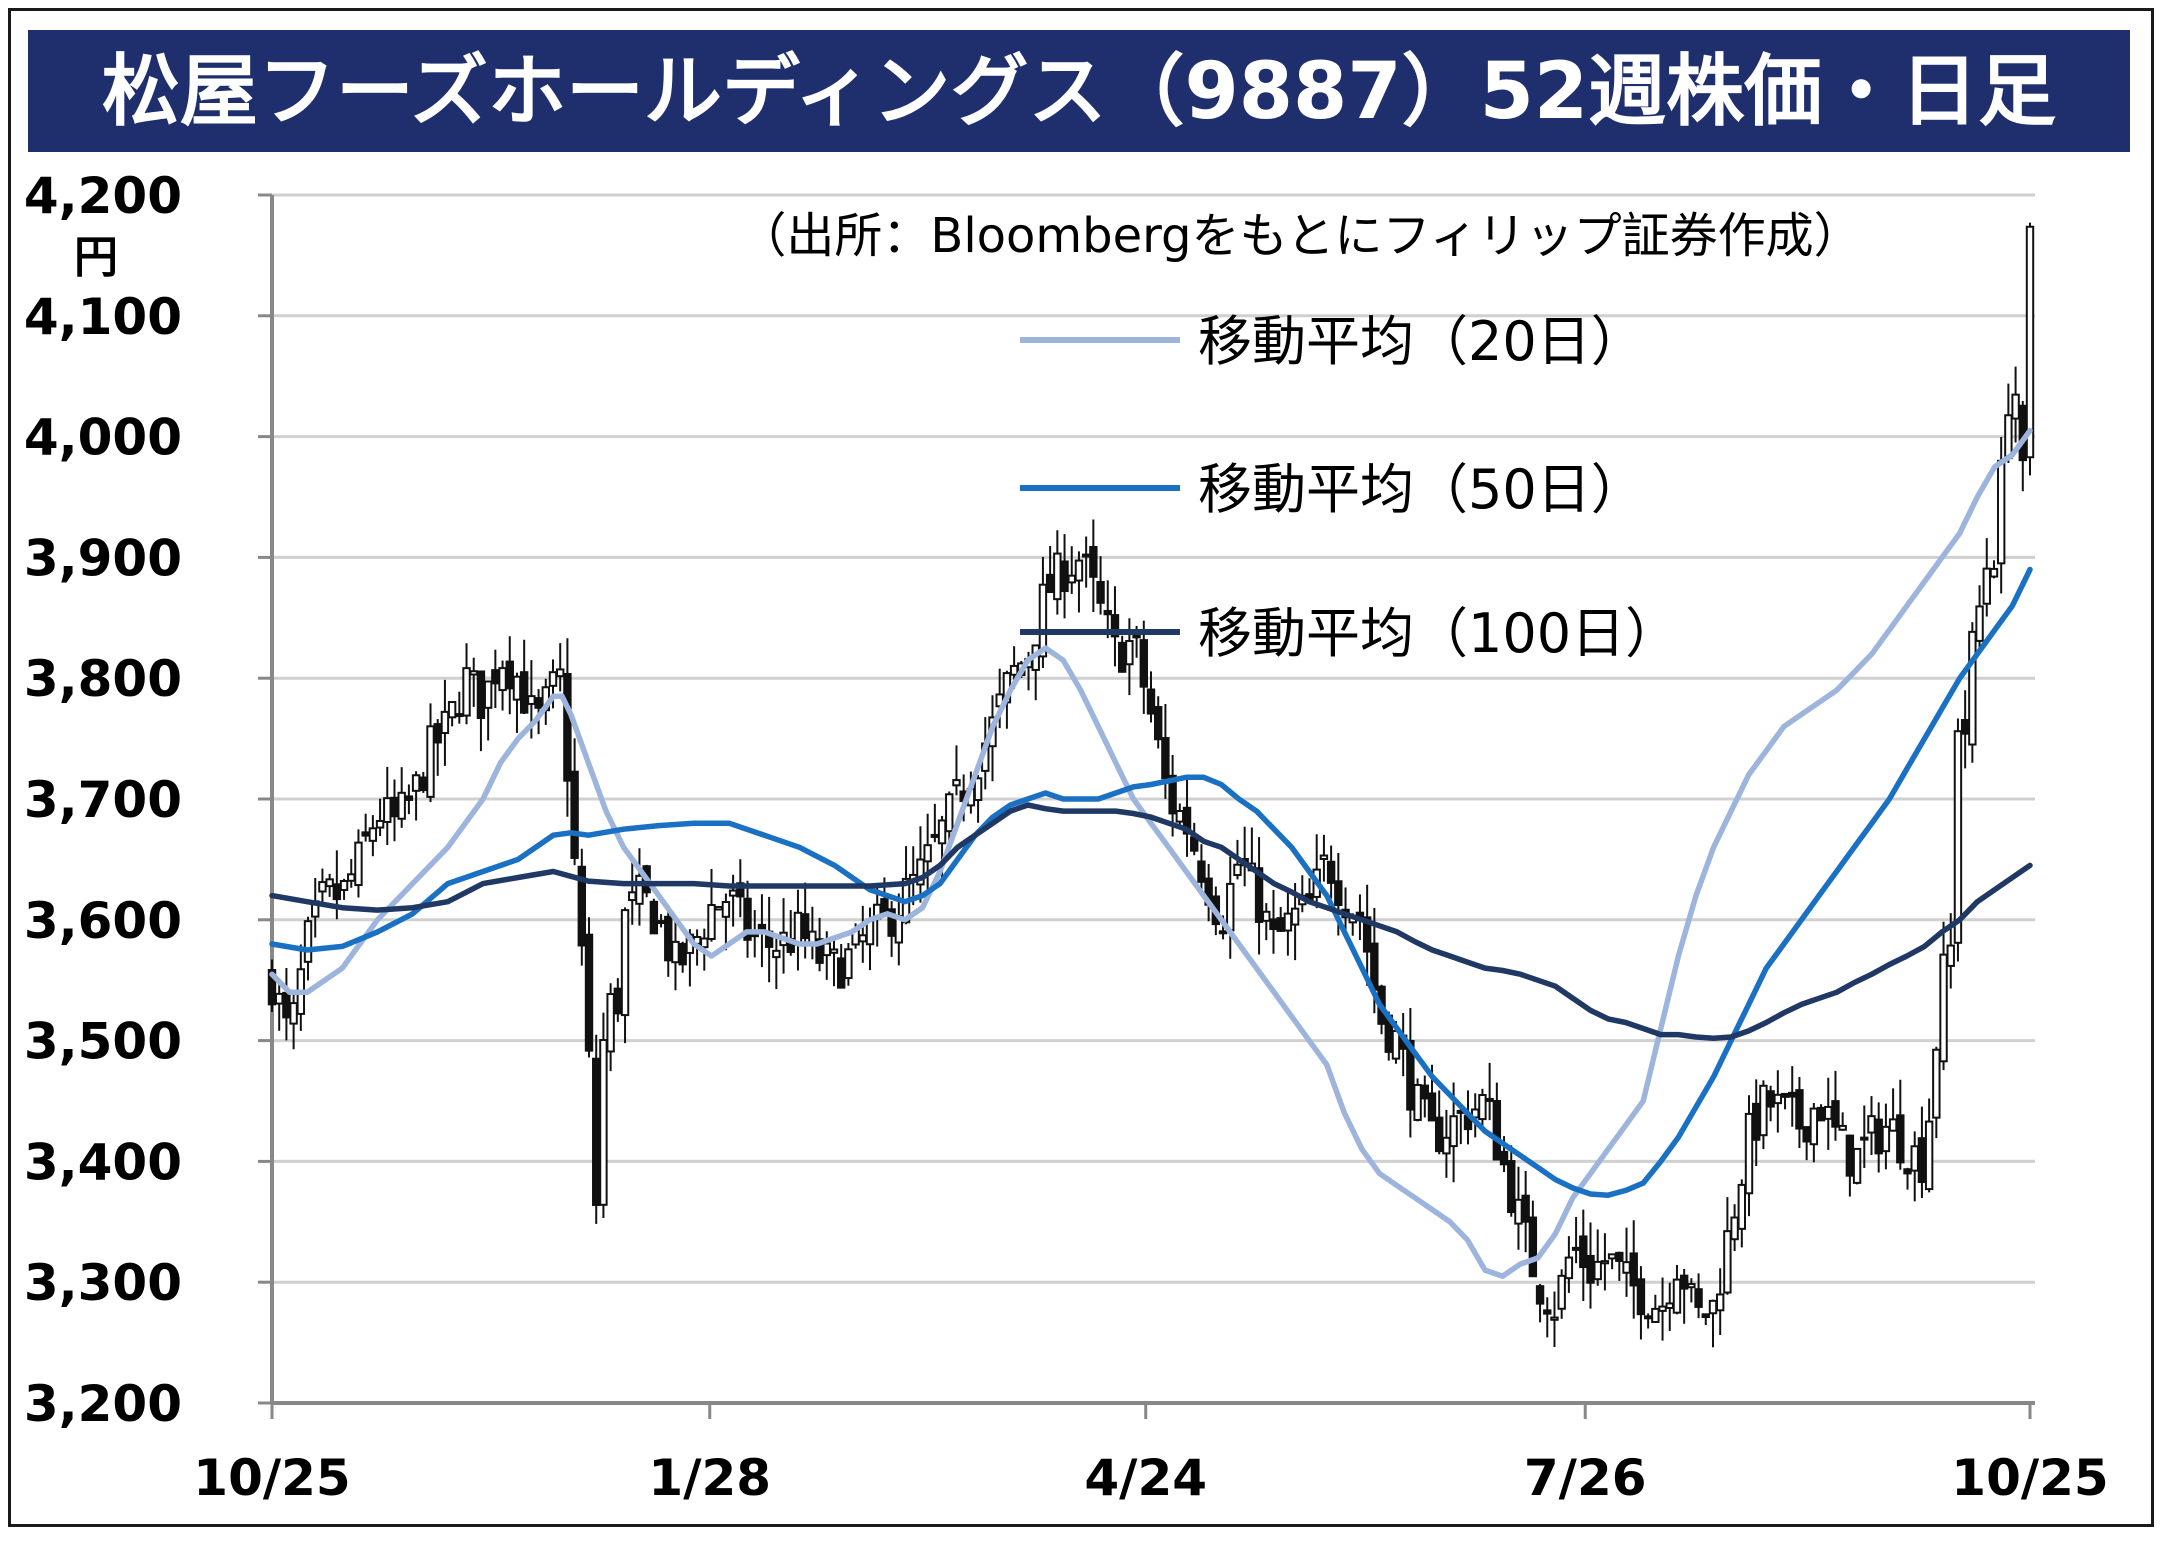 This screenshot has width=2168, height=1541. Describe the element at coordinates (709, 1478) in the screenshot. I see `x-tick-label: 1/28` at that location.